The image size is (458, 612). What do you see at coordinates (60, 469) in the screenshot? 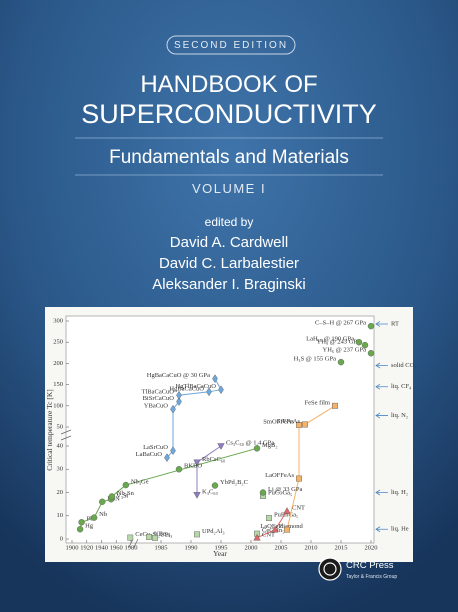
I see `y-tick-label: 30` at bounding box center [60, 469].